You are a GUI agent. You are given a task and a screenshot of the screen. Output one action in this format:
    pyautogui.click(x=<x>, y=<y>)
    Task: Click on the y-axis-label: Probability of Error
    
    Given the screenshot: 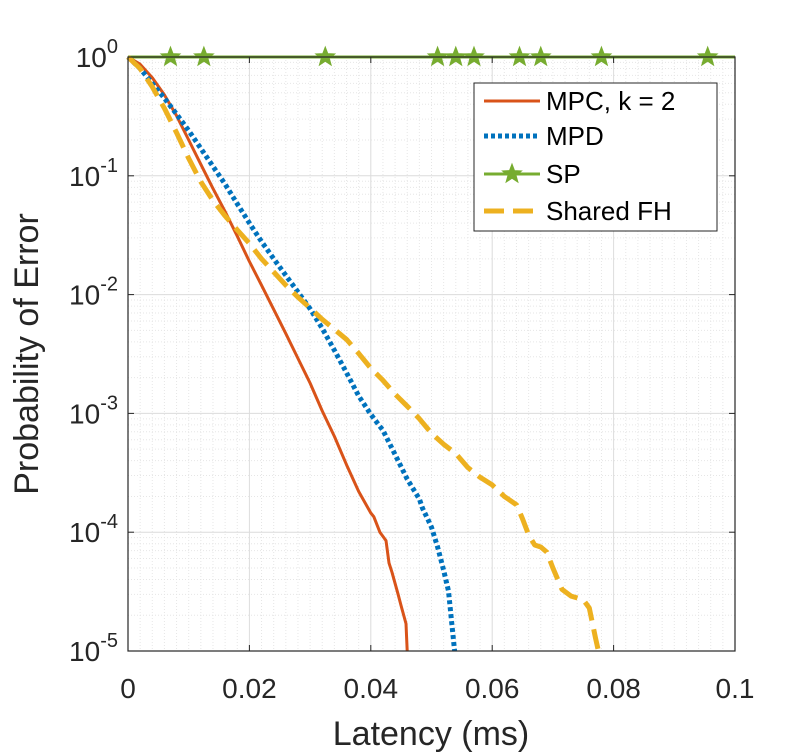 What is the action you would take?
    pyautogui.click(x=27, y=354)
    